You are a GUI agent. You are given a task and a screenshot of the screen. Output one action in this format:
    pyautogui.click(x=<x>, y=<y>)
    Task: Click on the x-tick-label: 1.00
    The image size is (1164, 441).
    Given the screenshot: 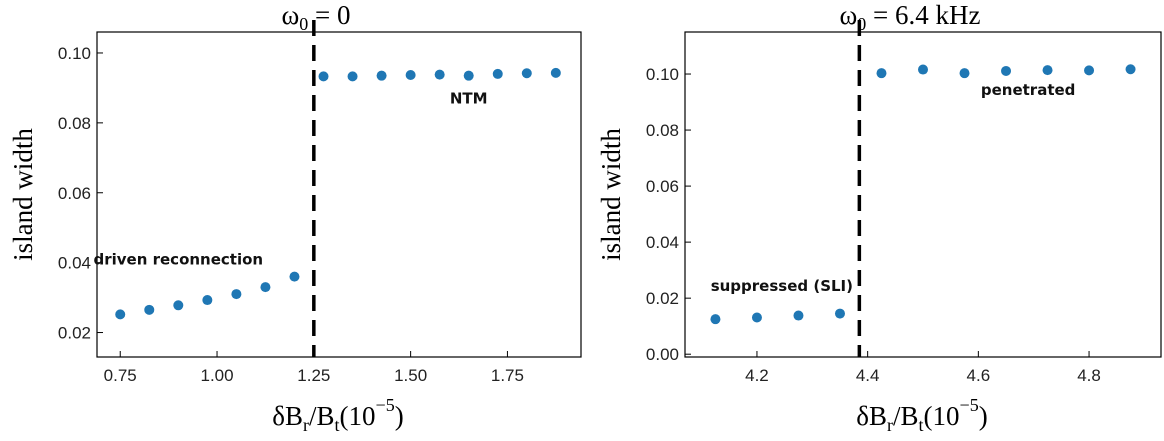 What is the action you would take?
    pyautogui.click(x=216, y=375)
    